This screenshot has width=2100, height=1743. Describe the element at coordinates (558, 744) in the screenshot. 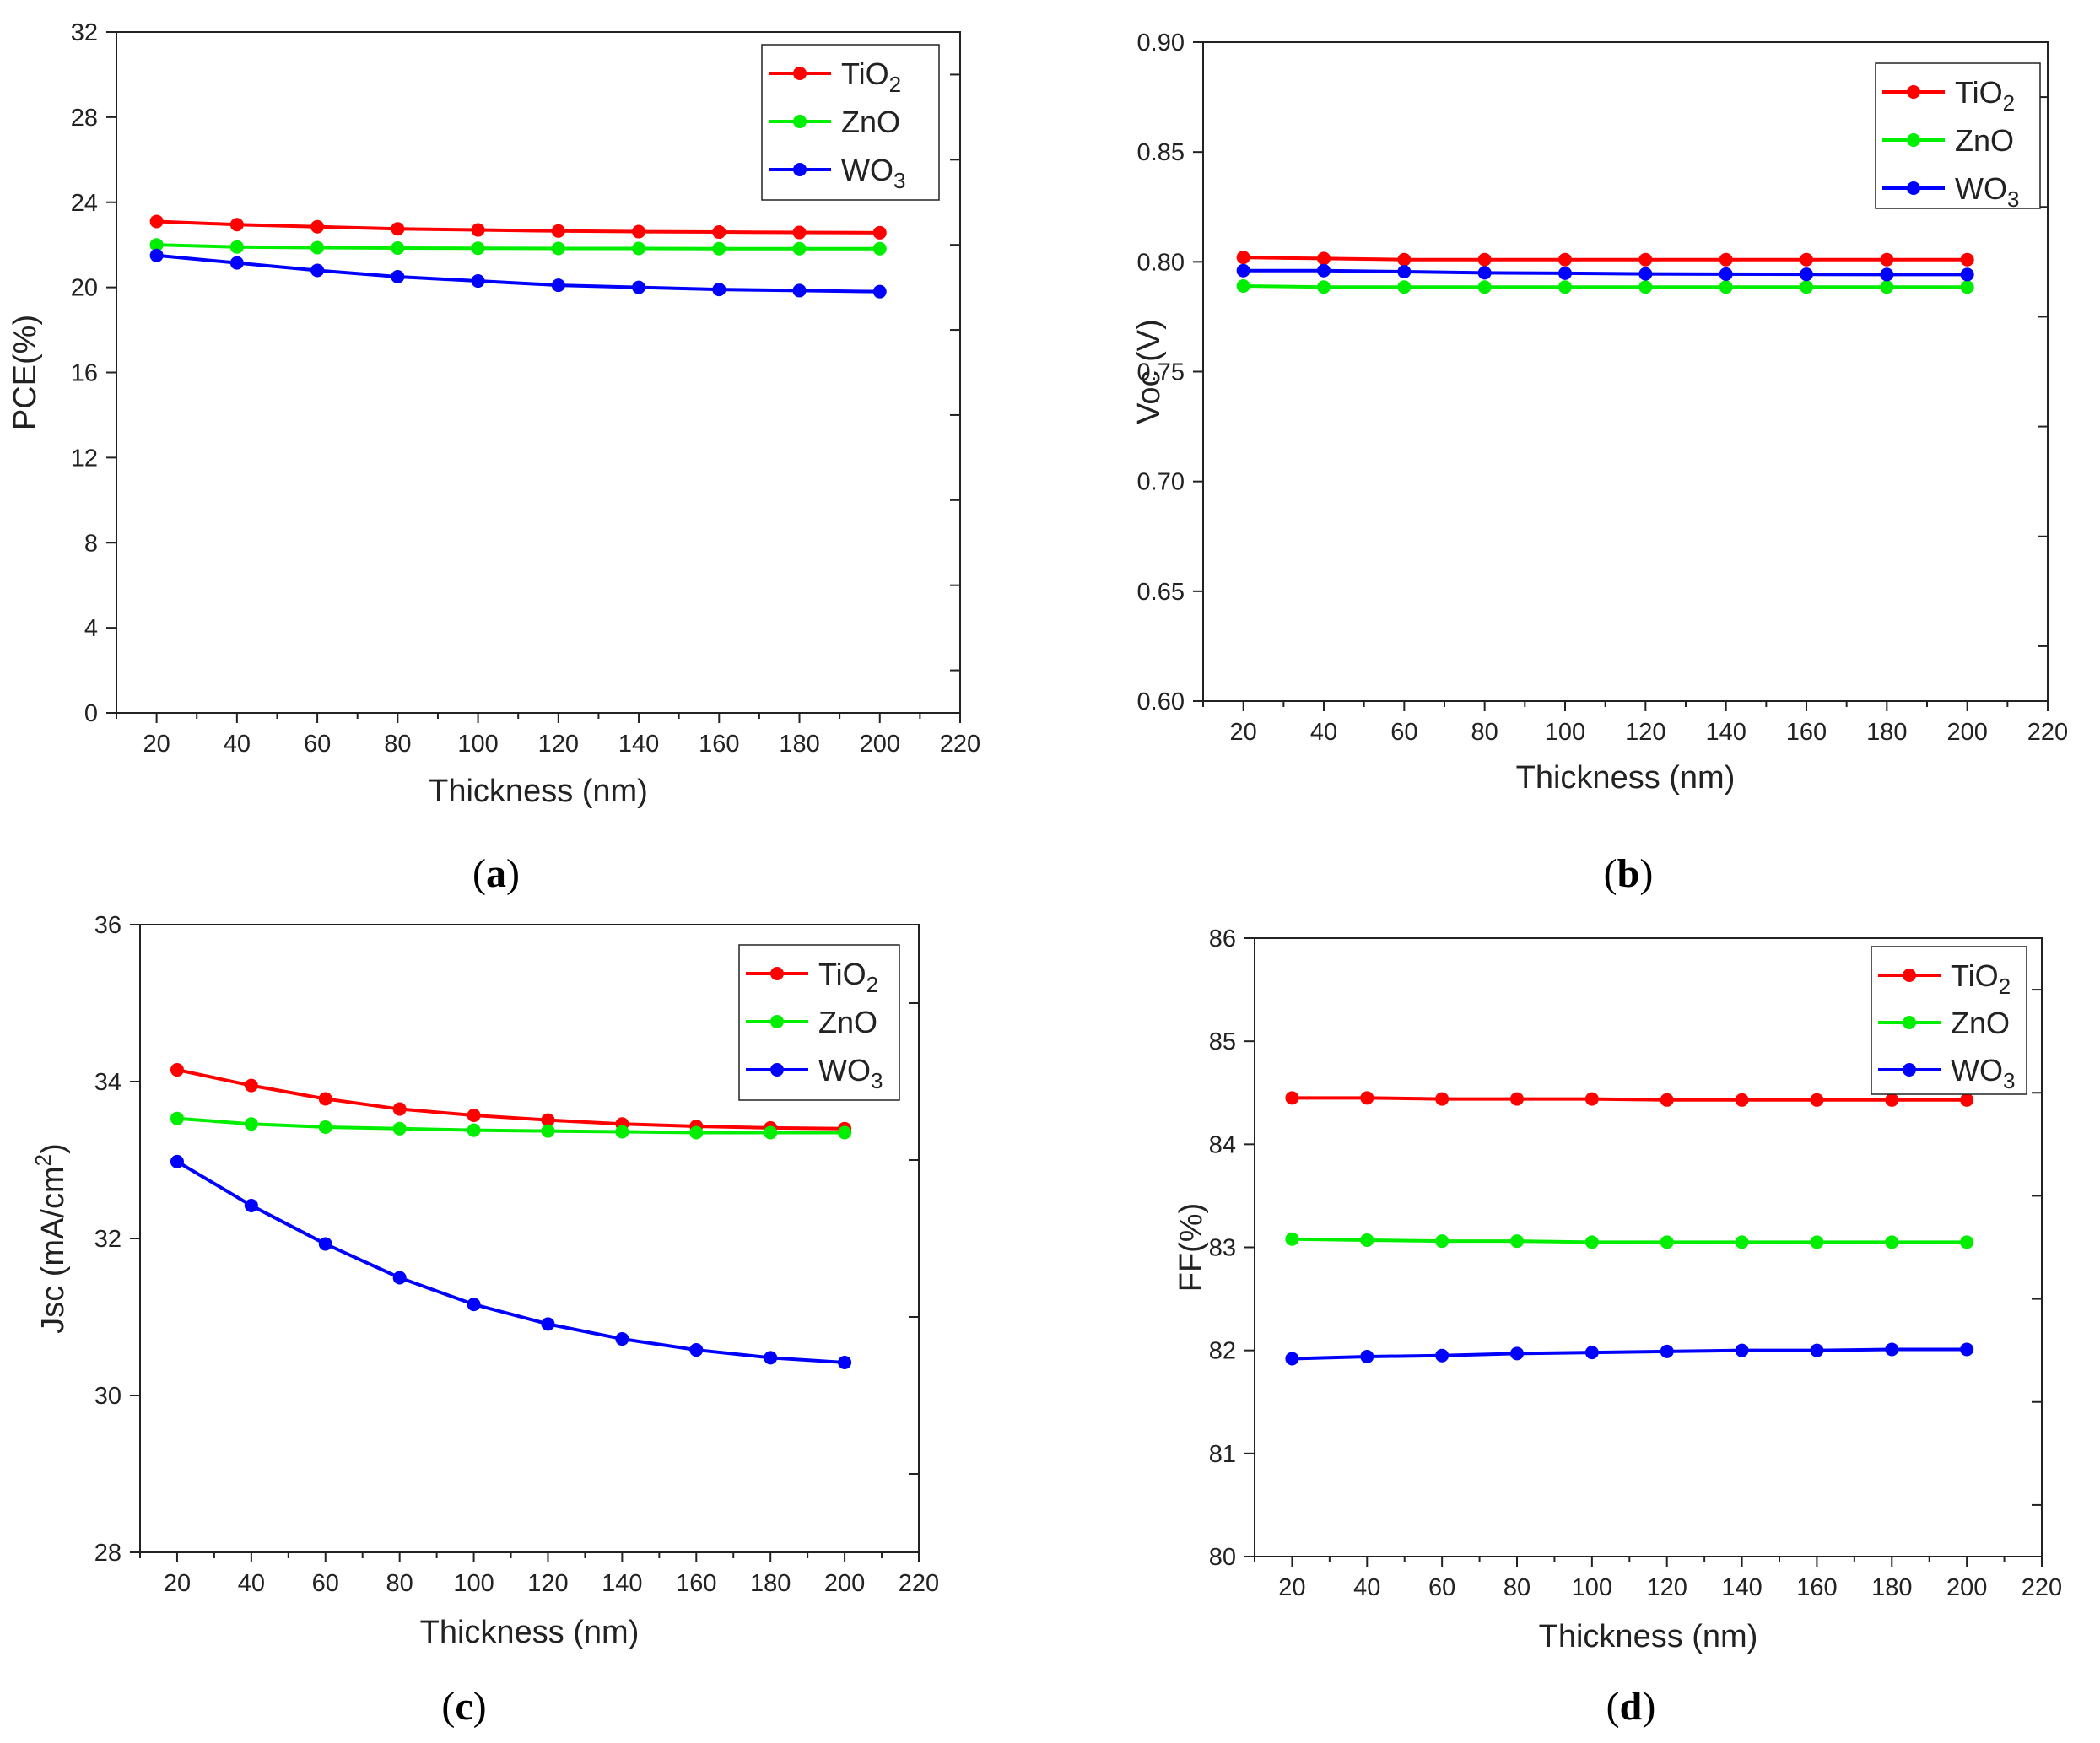

I see `x-tick-label: 120` at that location.